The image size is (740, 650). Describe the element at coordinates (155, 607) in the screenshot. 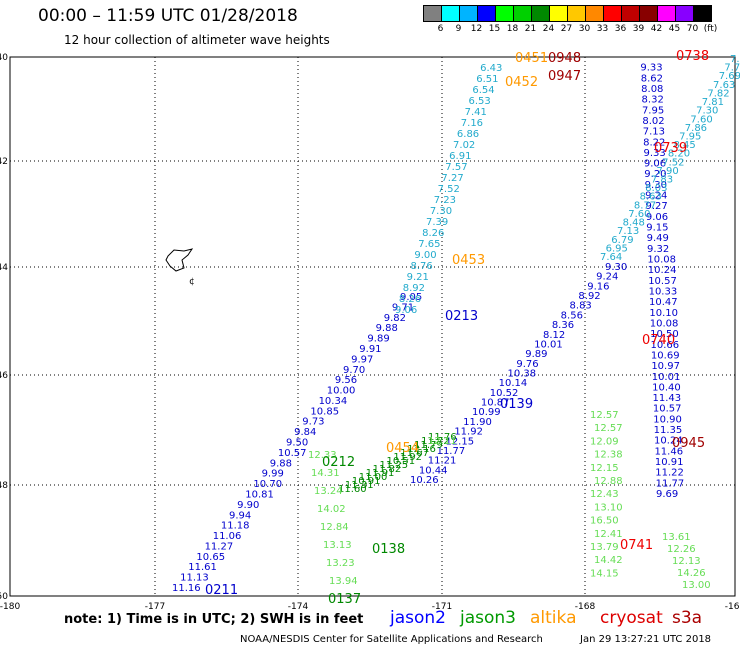

I see `longitude-label: -177` at that location.